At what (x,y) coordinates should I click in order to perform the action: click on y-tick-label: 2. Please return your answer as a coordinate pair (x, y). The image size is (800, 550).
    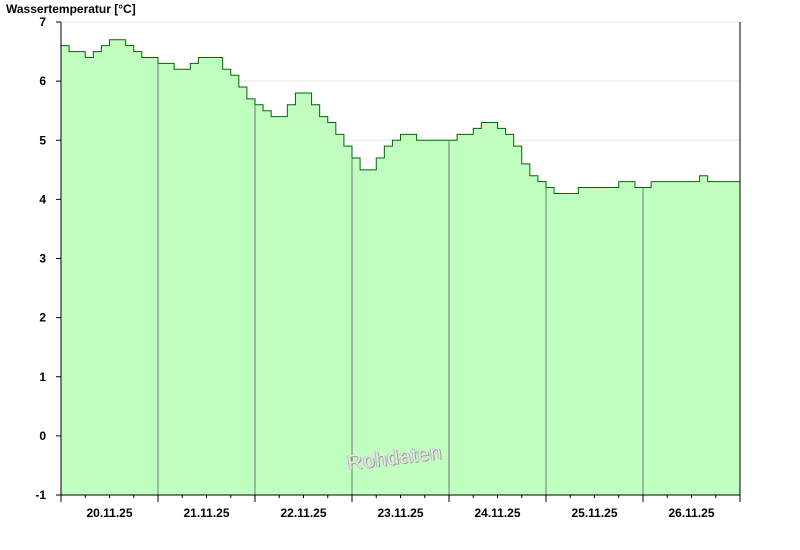
    Looking at the image, I should click on (42, 318).